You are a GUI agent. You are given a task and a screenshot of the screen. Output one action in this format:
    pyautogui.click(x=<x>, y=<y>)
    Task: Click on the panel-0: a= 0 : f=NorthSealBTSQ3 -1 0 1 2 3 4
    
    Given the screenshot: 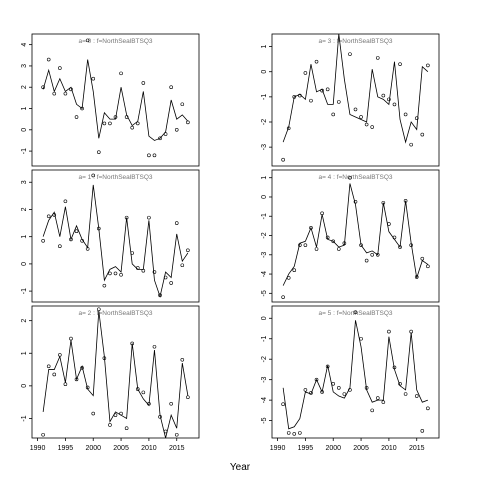 What is the action you would take?
    pyautogui.click(x=110, y=100)
    